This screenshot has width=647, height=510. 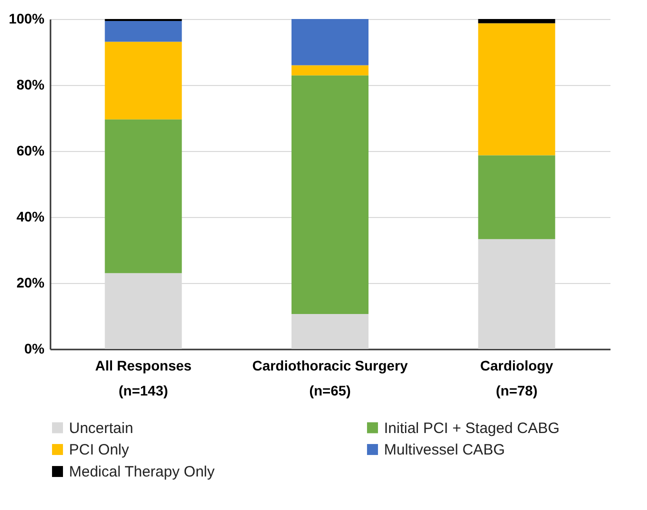 I want to click on x-tick-label: Cardiothoracic Surgery (n=65), so click(x=330, y=378).